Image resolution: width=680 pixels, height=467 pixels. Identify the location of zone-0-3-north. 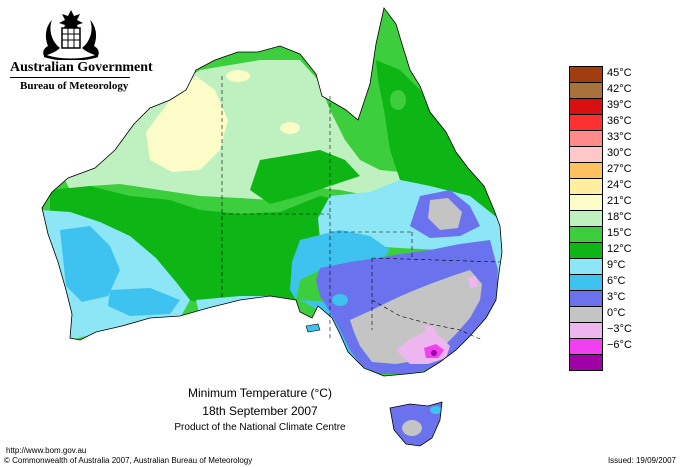
(445, 214).